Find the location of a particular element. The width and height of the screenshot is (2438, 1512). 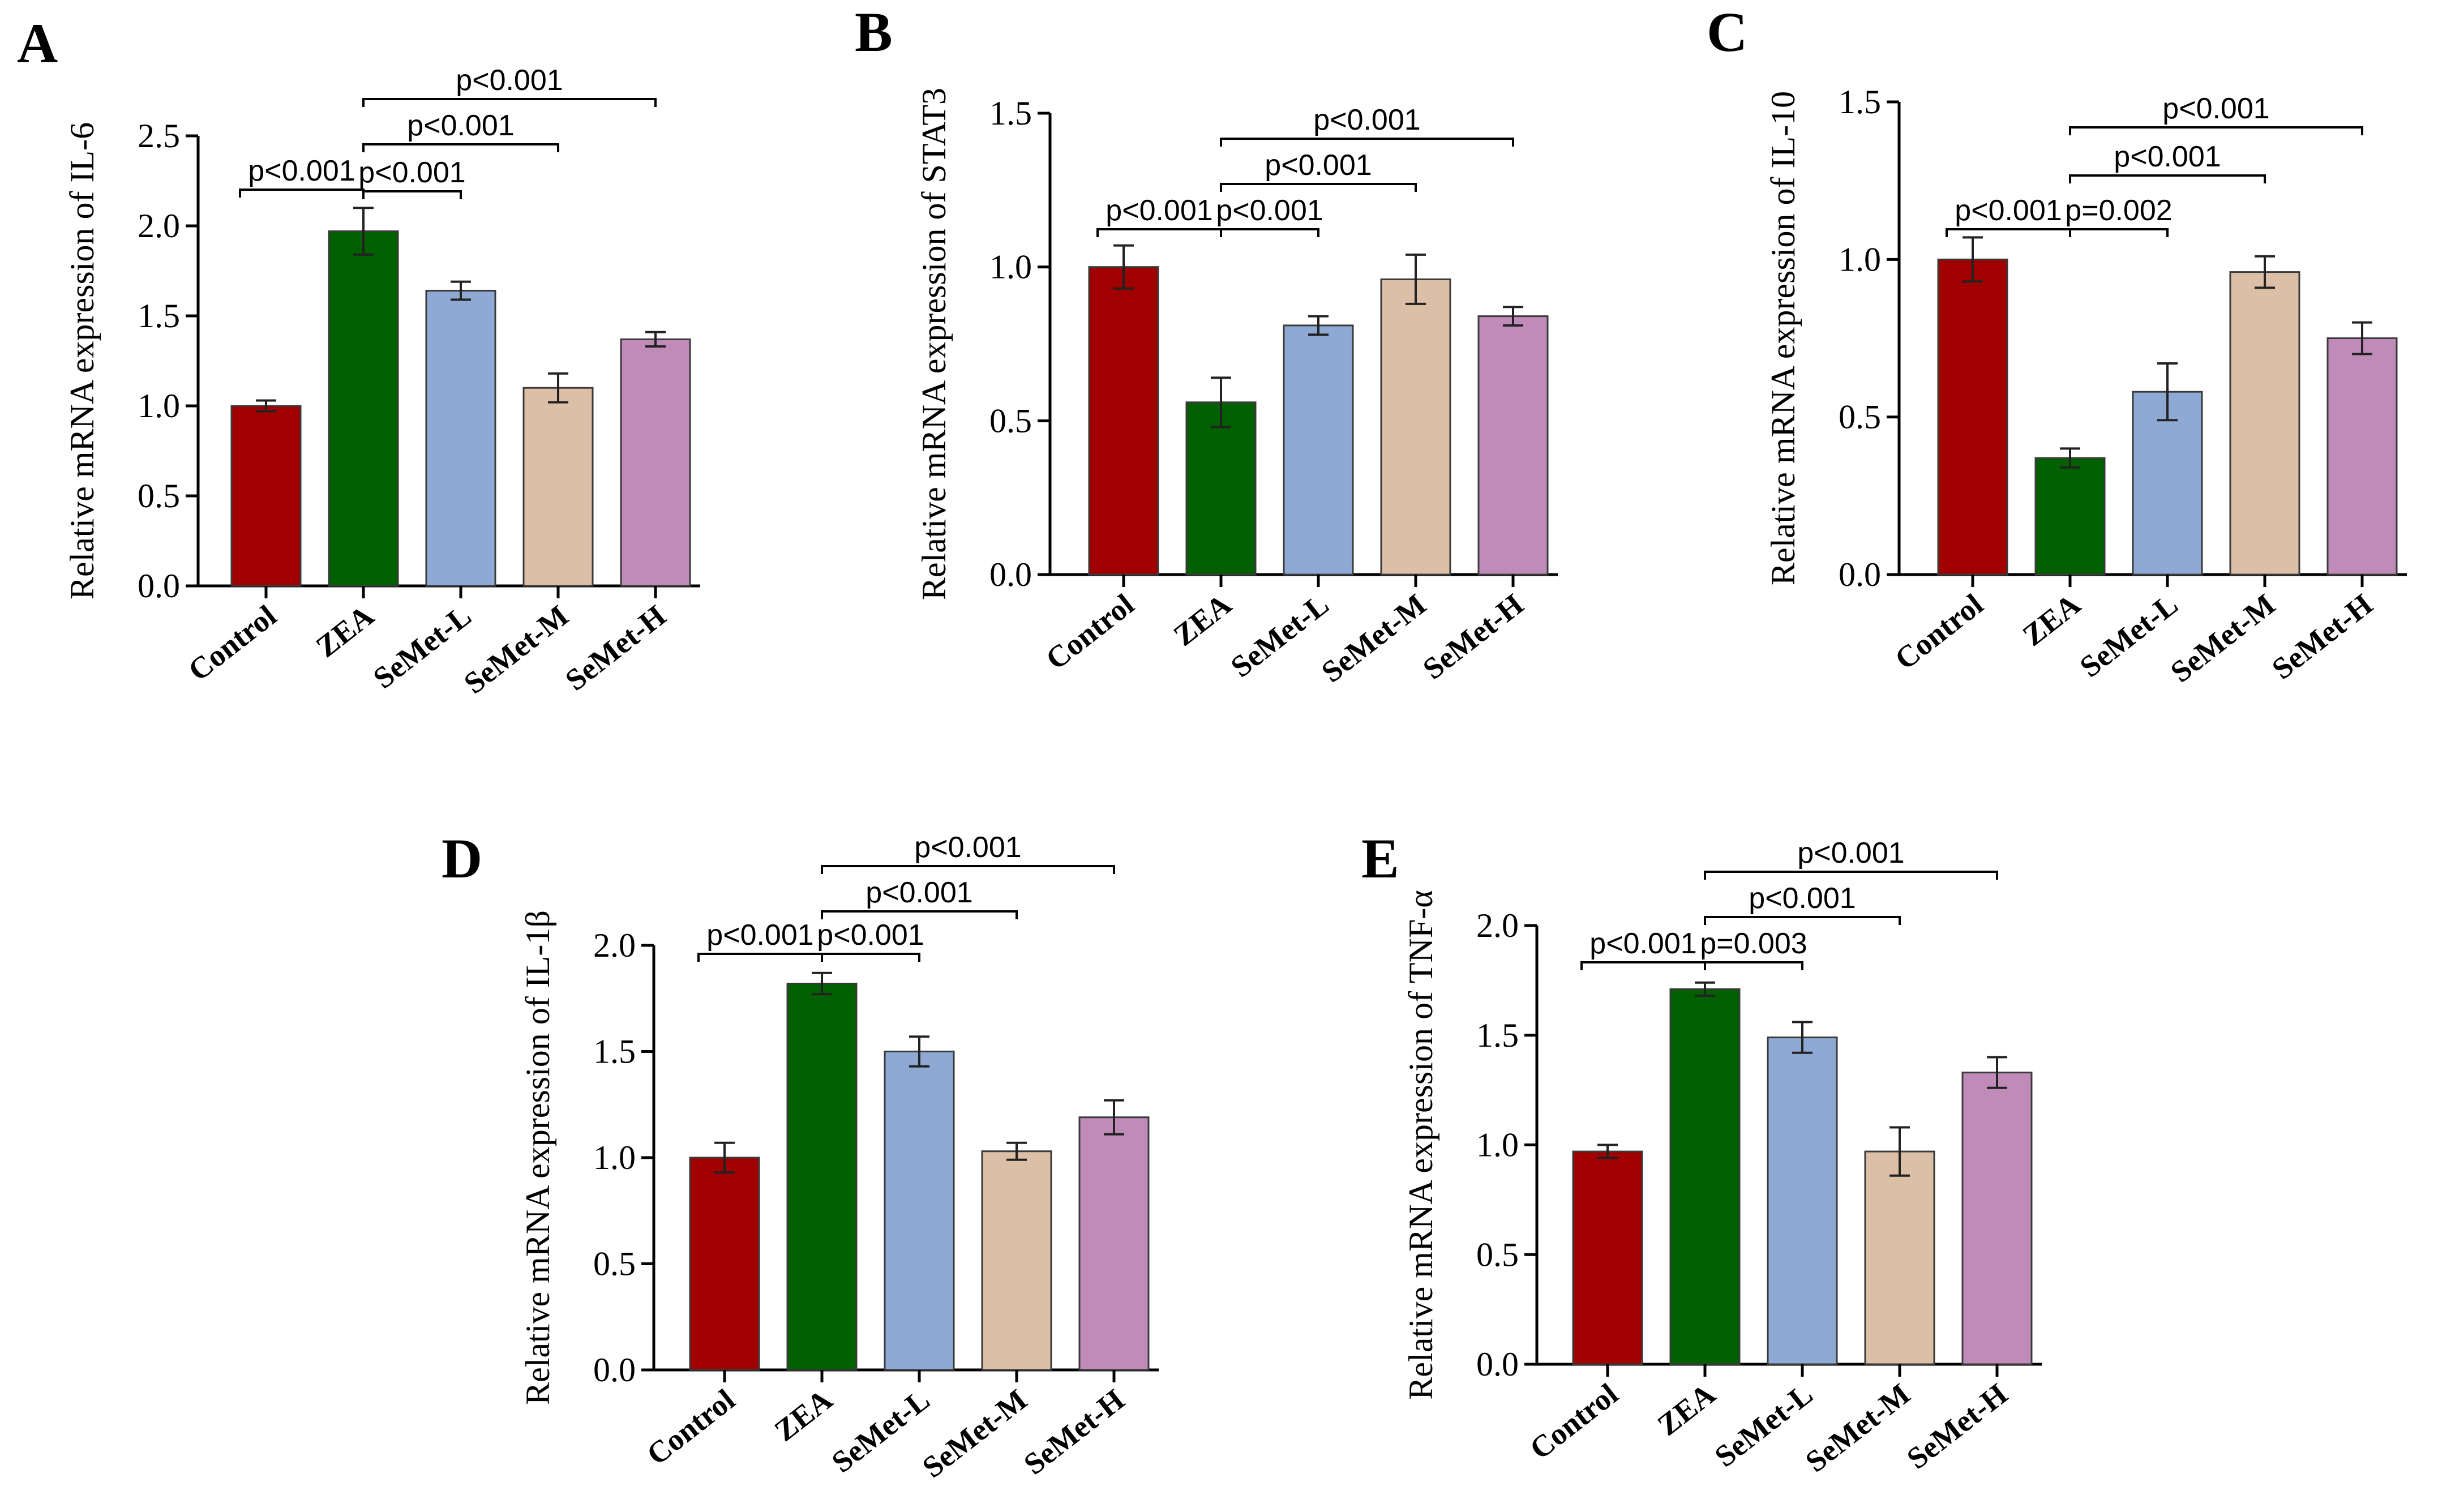

panel-letter: A is located at coordinates (38, 44).